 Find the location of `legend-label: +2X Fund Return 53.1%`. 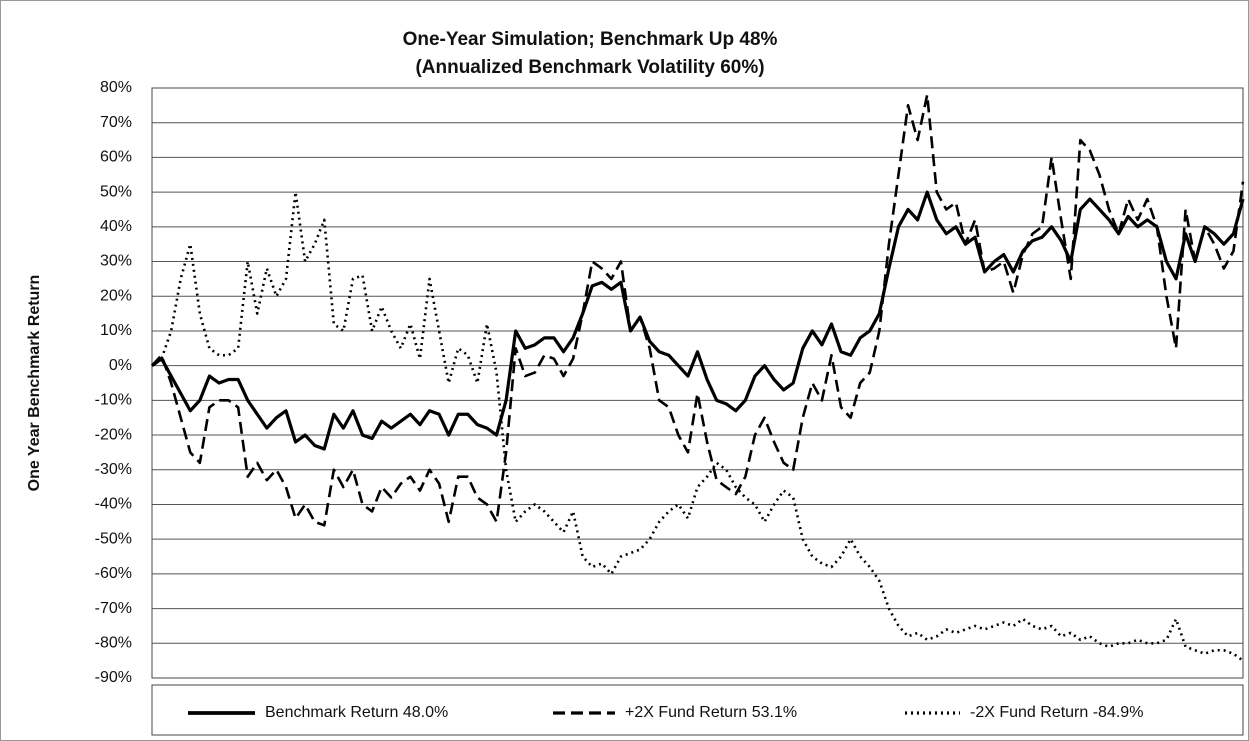

legend-label: +2X Fund Return 53.1% is located at coordinates (711, 712).